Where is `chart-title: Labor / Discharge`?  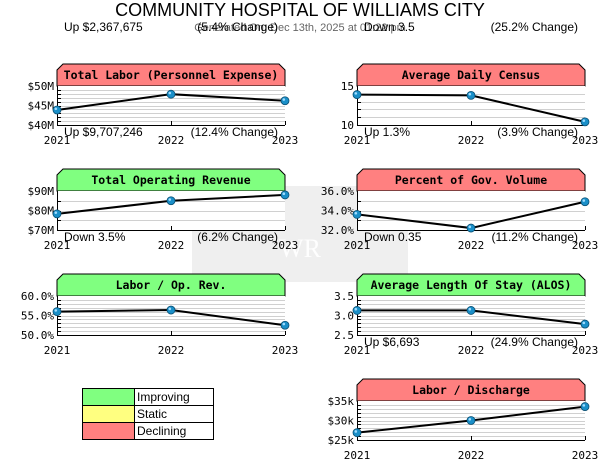 chart-title: Labor / Discharge is located at coordinates (471, 390).